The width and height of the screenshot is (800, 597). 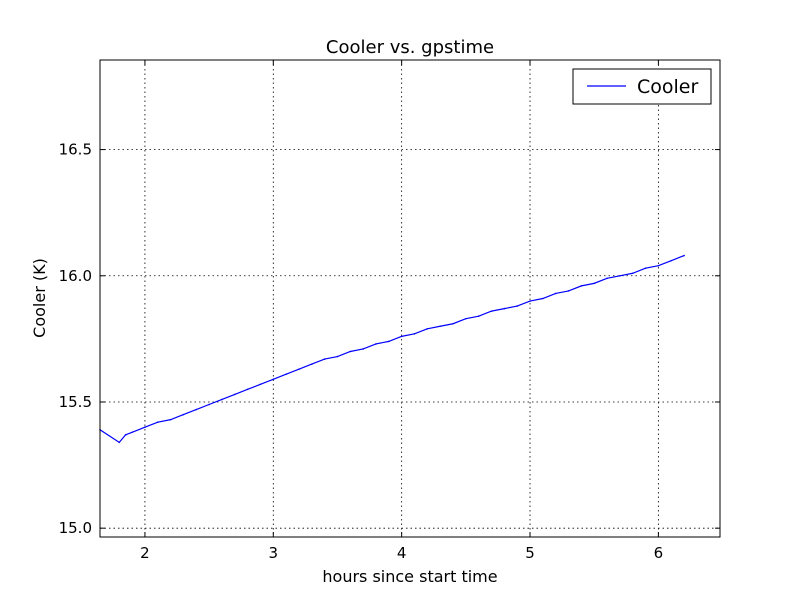 I want to click on chart-title: Cooler vs. gpstime, so click(x=410, y=47).